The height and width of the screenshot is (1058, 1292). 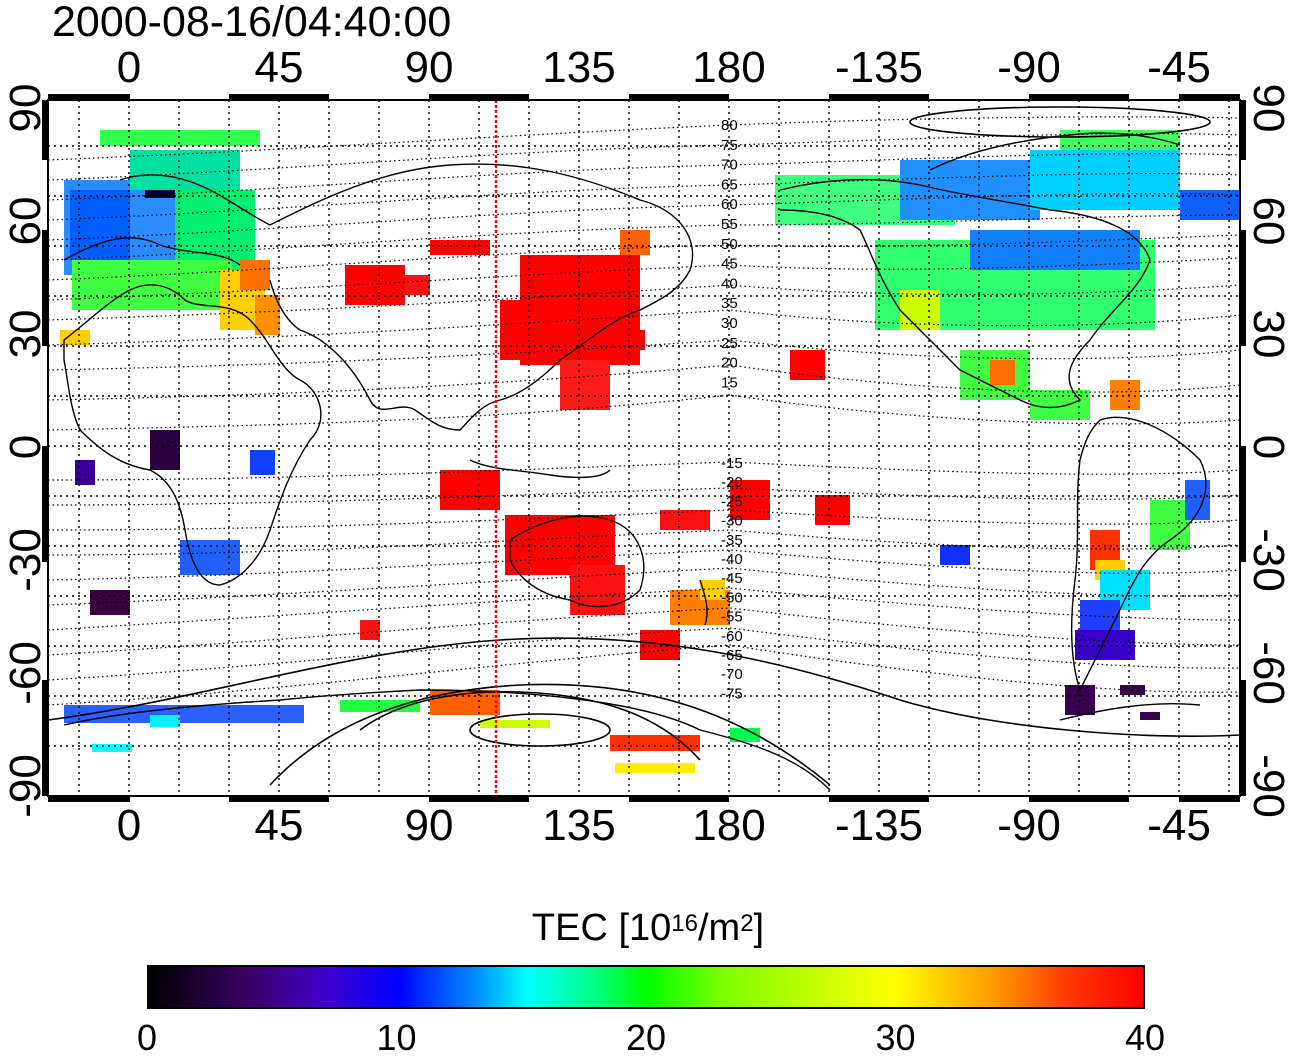 What do you see at coordinates (1145, 1037) in the screenshot?
I see `colorbar-tick-label: 40` at bounding box center [1145, 1037].